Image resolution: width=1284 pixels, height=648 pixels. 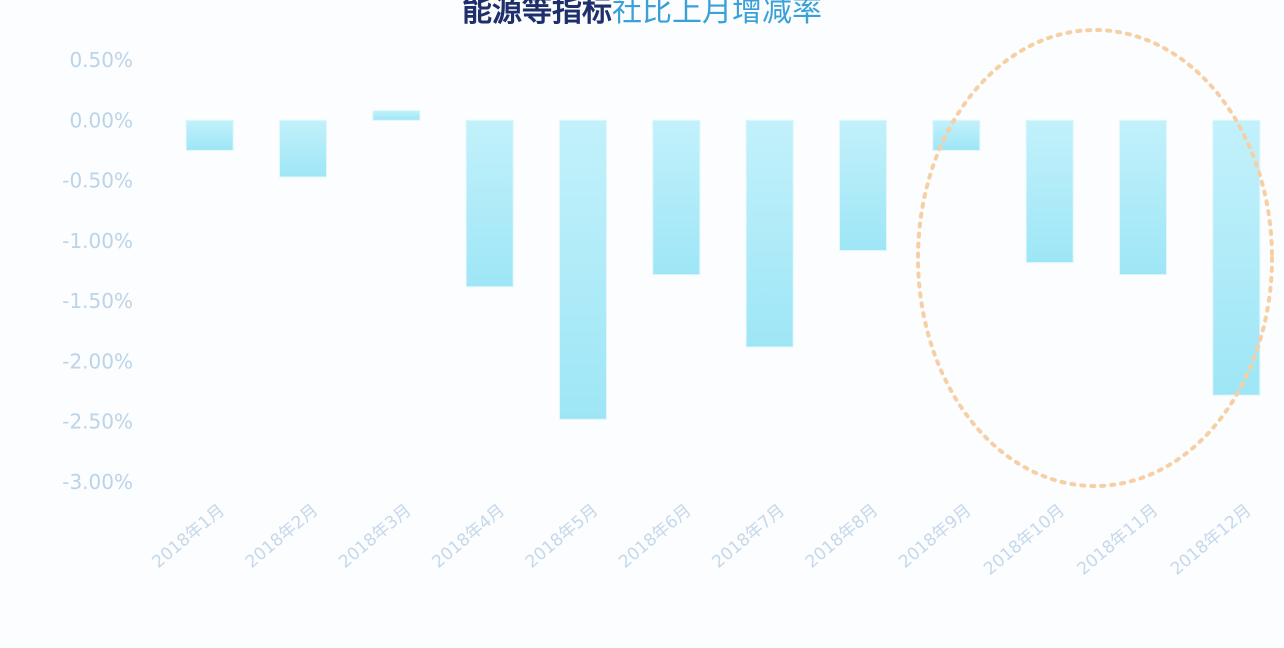 What do you see at coordinates (282, 537) in the screenshot?
I see `x-tick-label: 2018年2月` at bounding box center [282, 537].